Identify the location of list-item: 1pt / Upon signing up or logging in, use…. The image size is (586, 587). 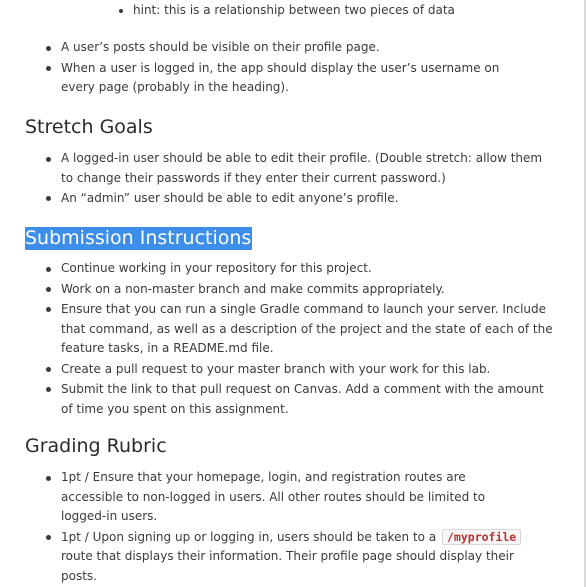
(273, 557).